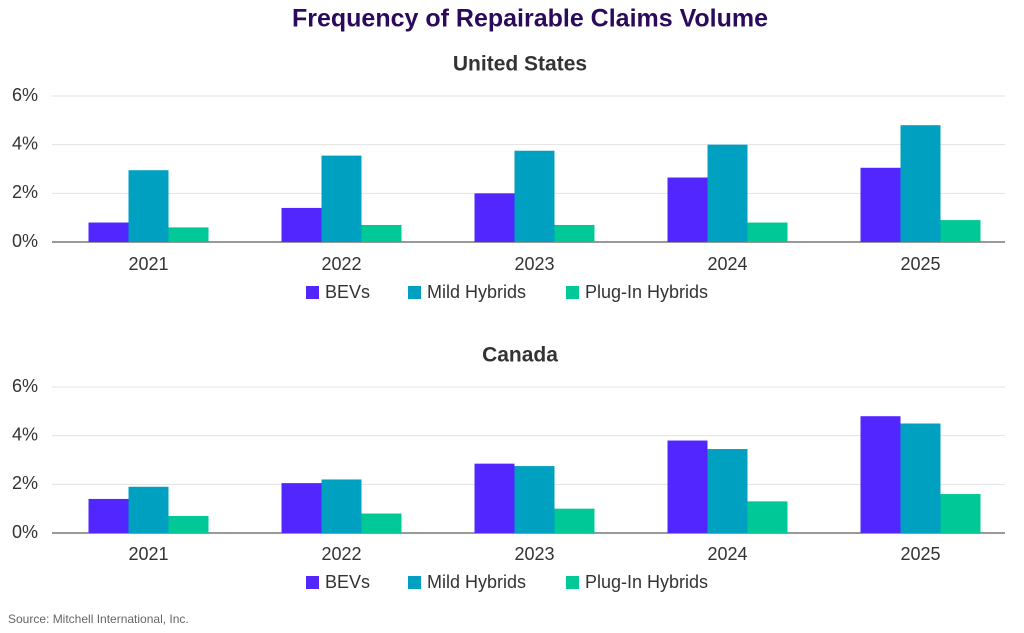 This screenshot has width=1024, height=633. Describe the element at coordinates (520, 64) in the screenshot. I see `chart-title: United States` at that location.